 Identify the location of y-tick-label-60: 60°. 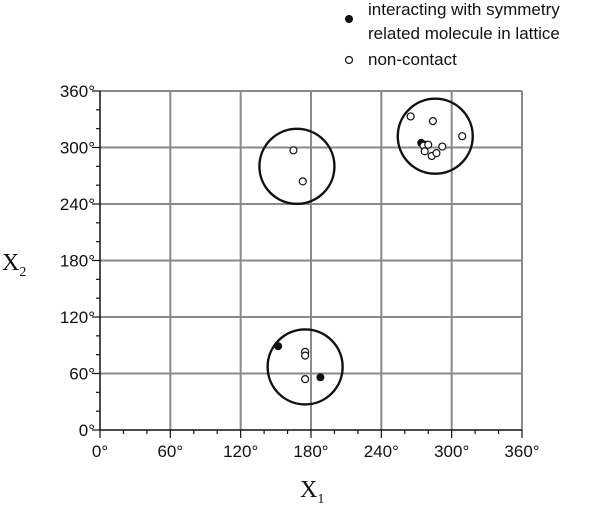
(82, 374).